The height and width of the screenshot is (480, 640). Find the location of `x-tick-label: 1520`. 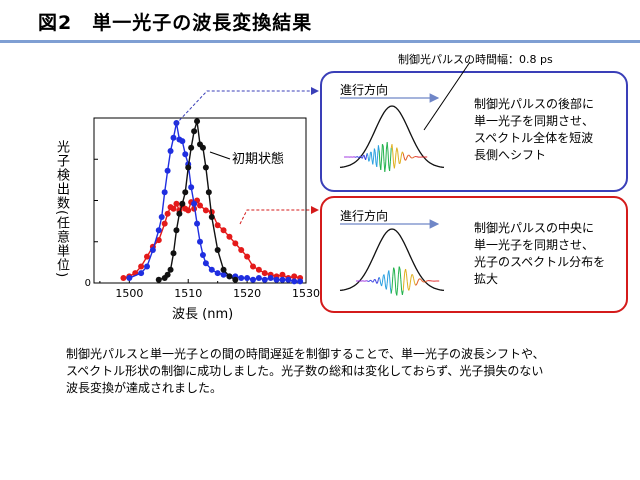

x-tick-label: 1520 is located at coordinates (247, 293).